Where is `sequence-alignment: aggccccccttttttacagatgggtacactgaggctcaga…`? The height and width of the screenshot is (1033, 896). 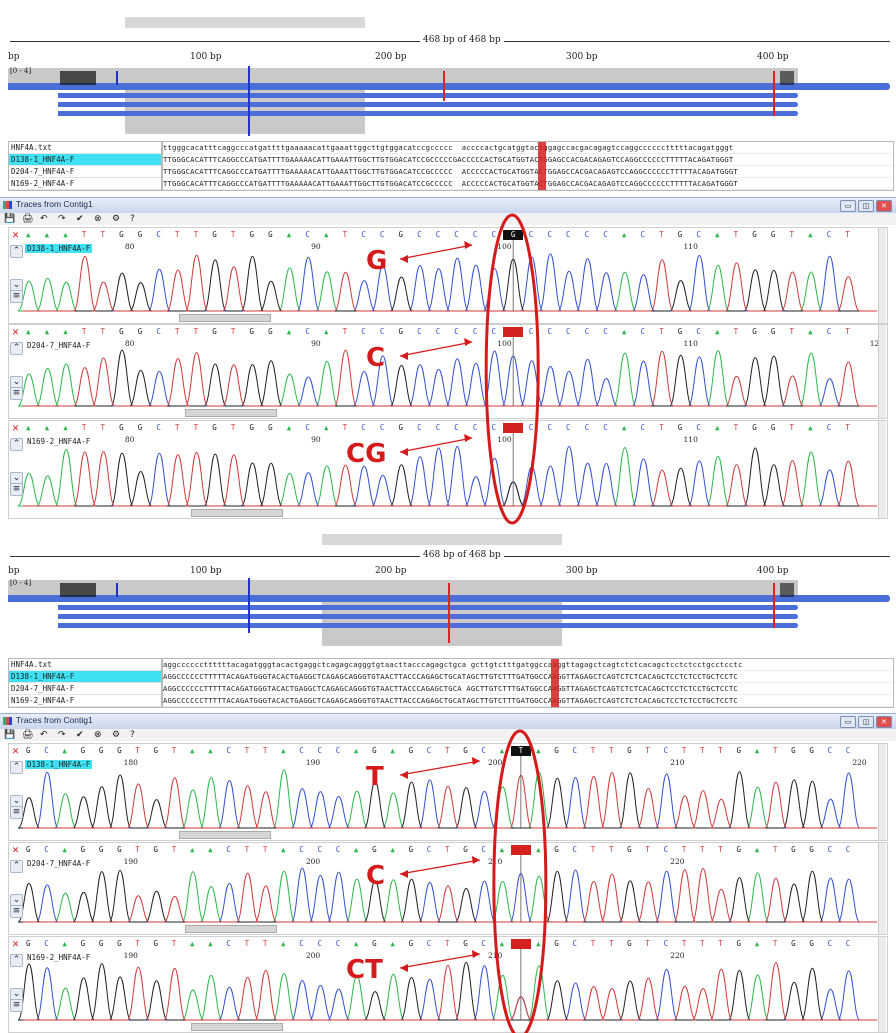 sequence-alignment: aggccccccttttttacagatgggtacactgaggctcaga… is located at coordinates (528, 683).